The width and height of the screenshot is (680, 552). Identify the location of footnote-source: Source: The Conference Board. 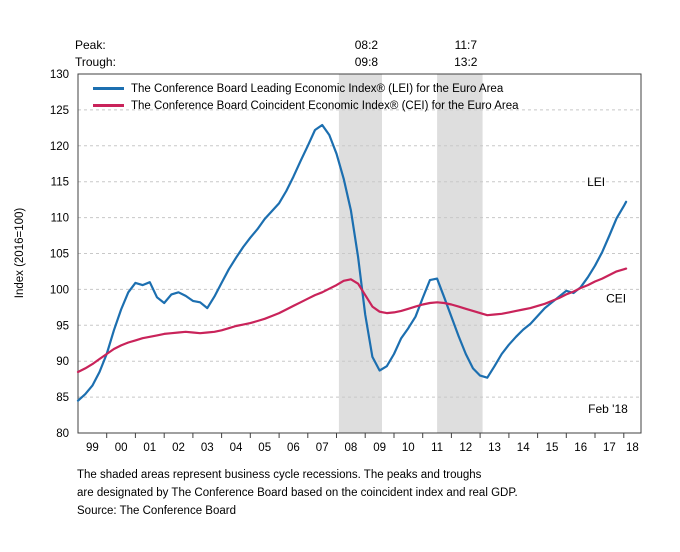
(156, 511).